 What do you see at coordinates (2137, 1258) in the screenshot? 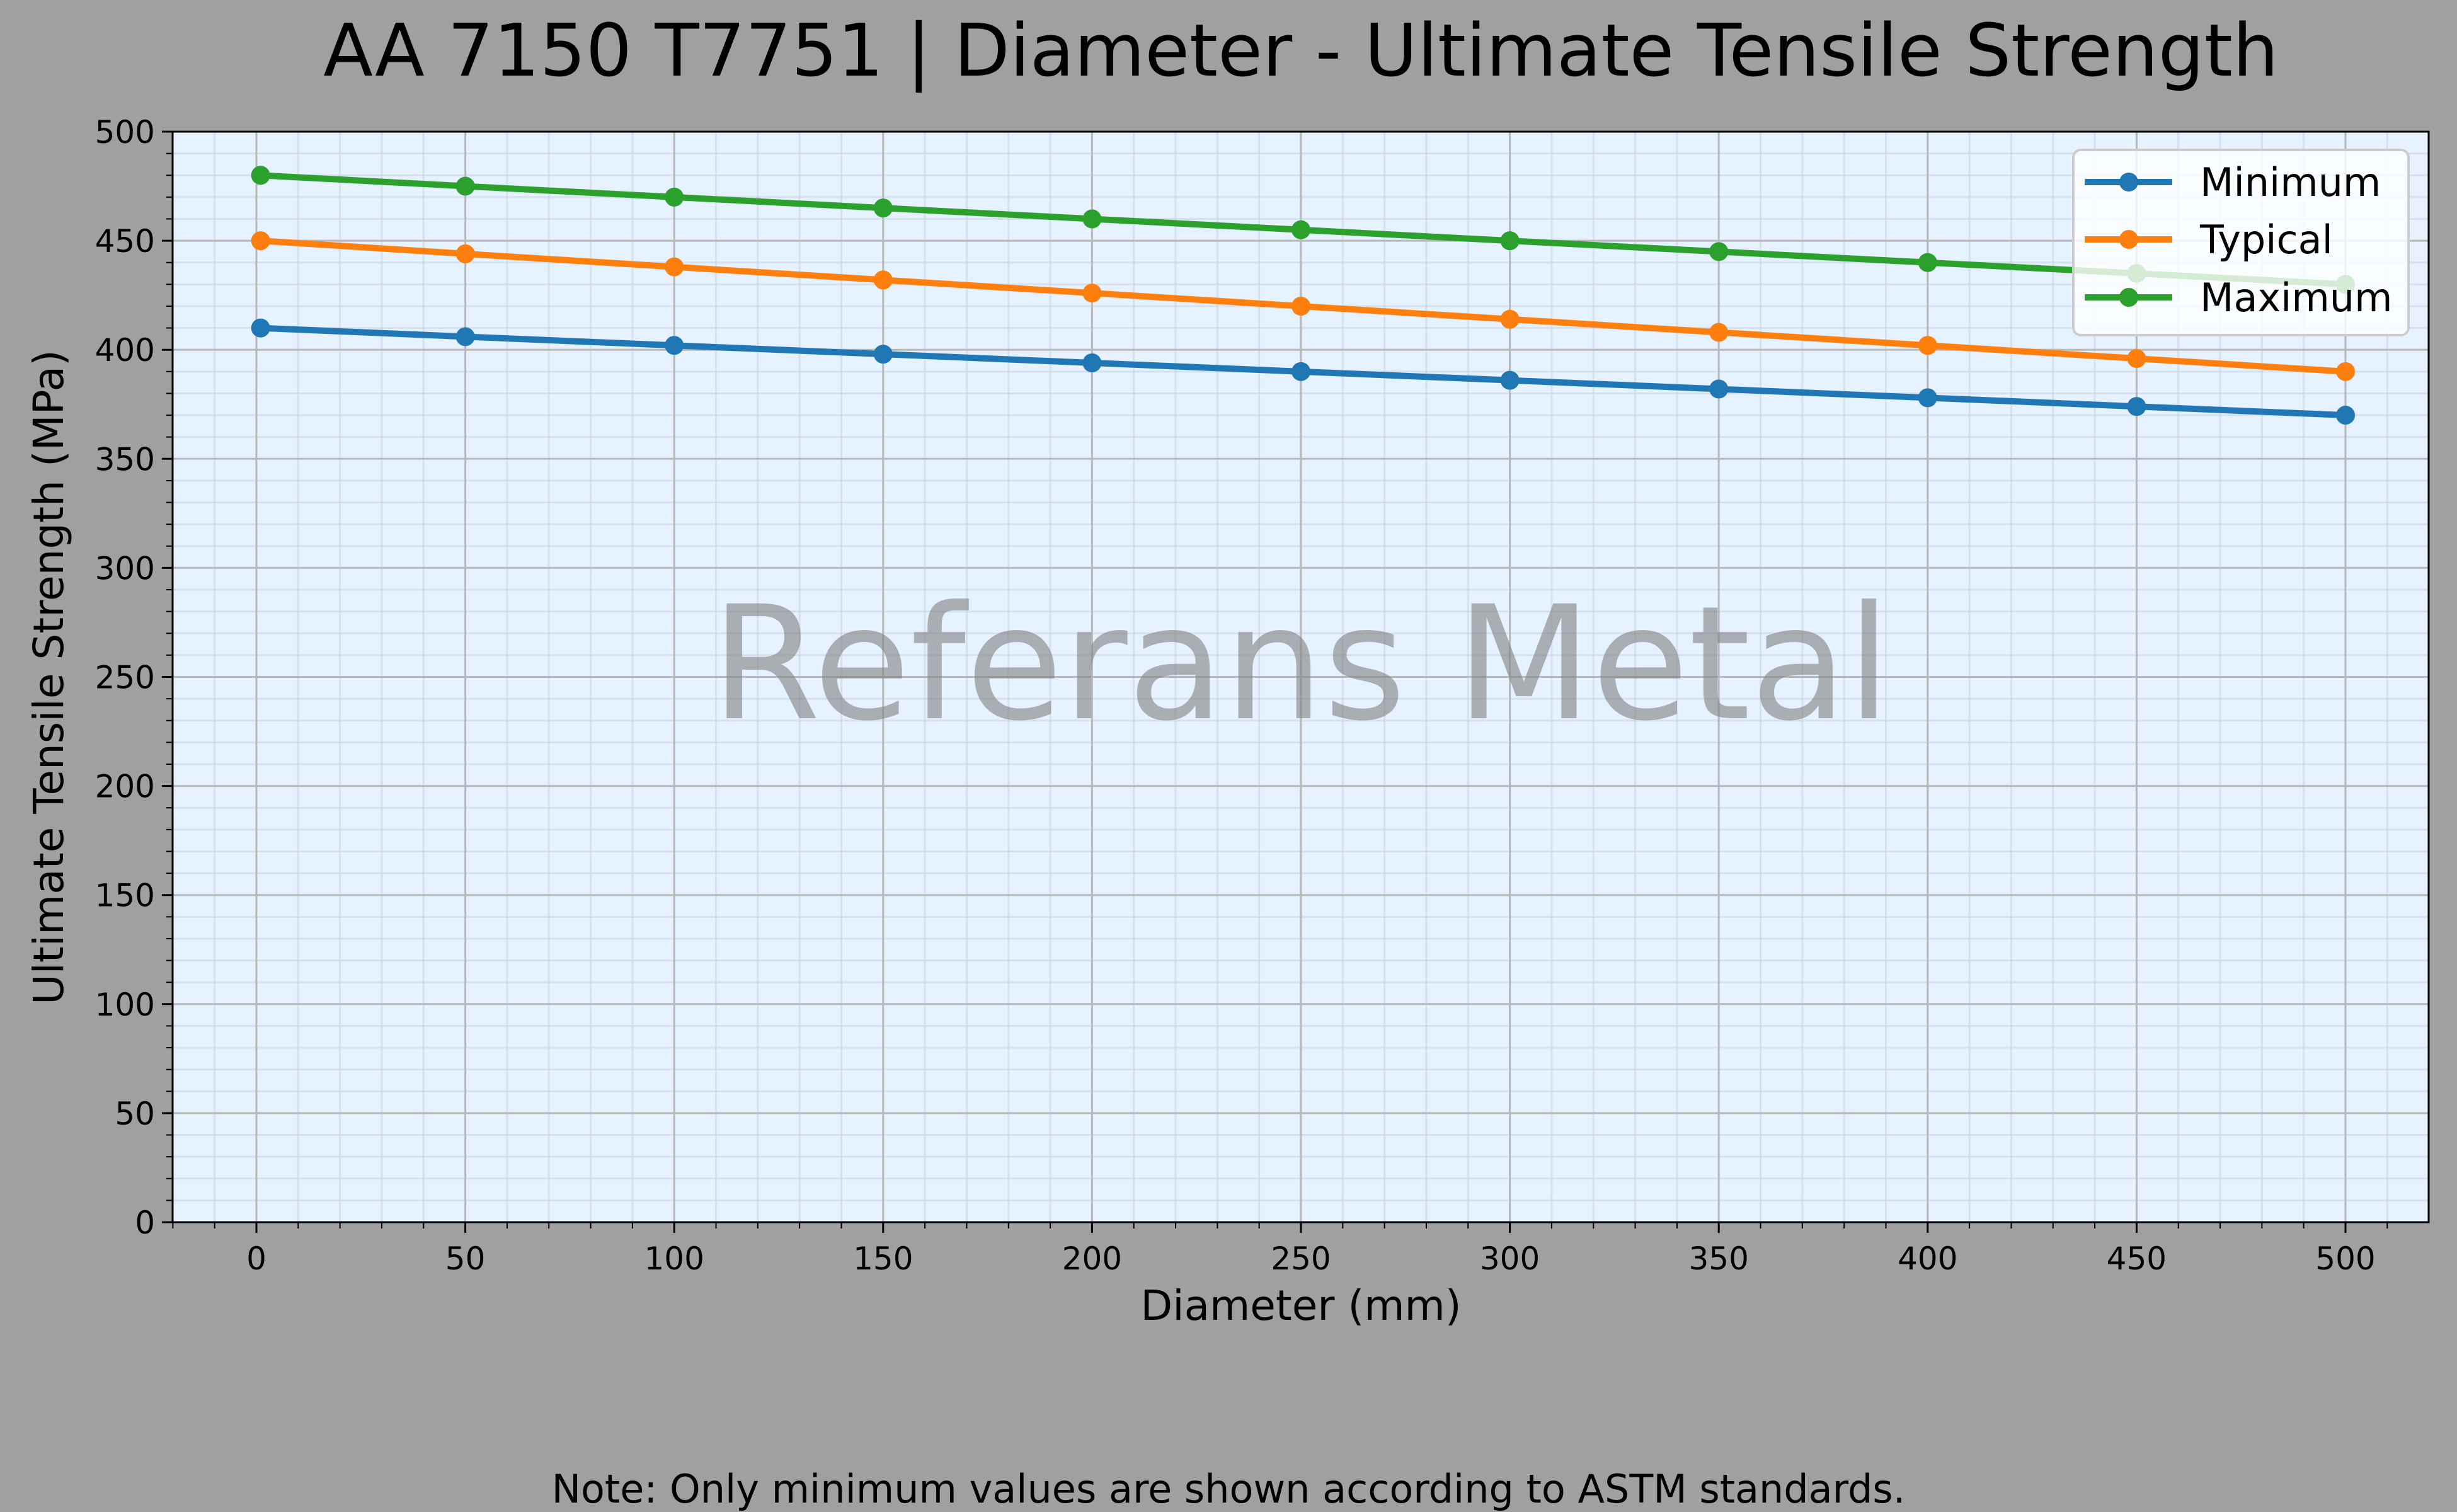
I see `x-tick-label: 450` at bounding box center [2137, 1258].